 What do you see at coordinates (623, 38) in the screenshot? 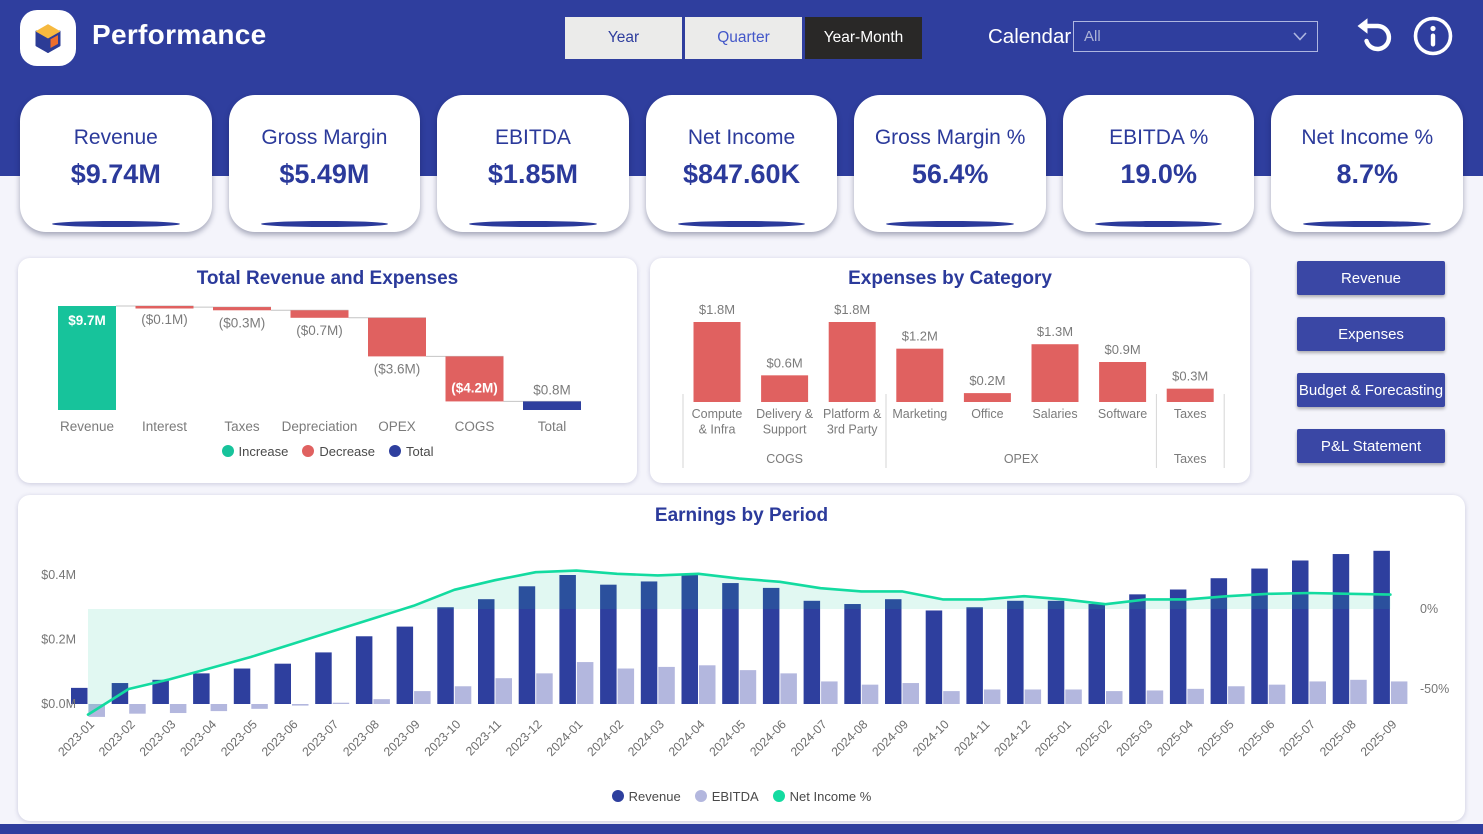
I see `toggle-year: Year` at bounding box center [623, 38].